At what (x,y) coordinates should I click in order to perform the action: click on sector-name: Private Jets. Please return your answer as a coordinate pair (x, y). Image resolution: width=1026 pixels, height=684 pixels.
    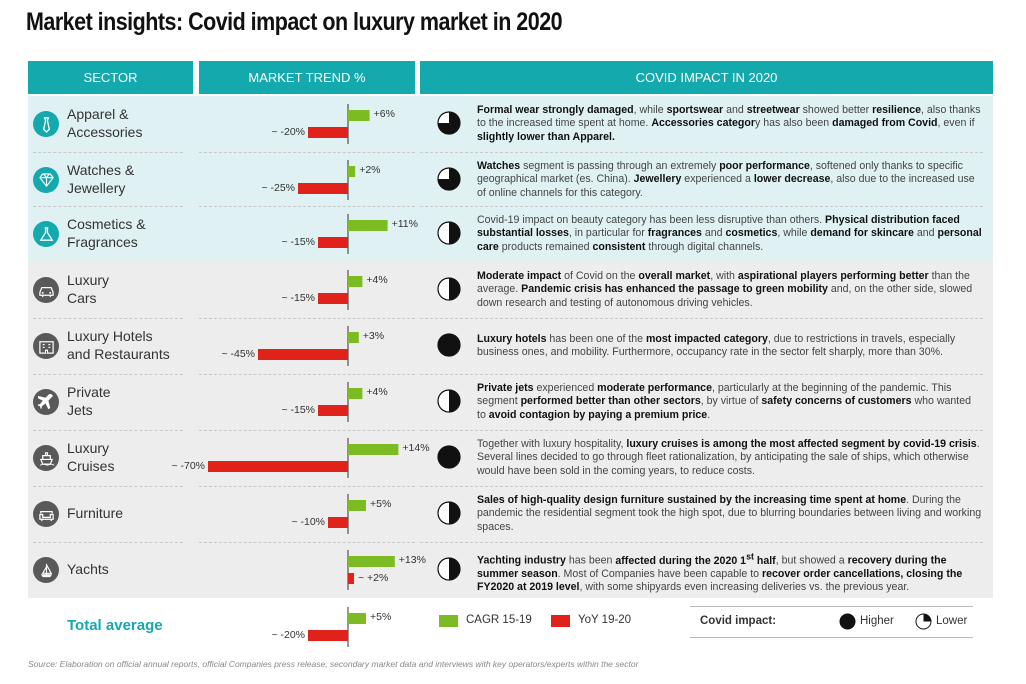
    Looking at the image, I should click on (129, 401).